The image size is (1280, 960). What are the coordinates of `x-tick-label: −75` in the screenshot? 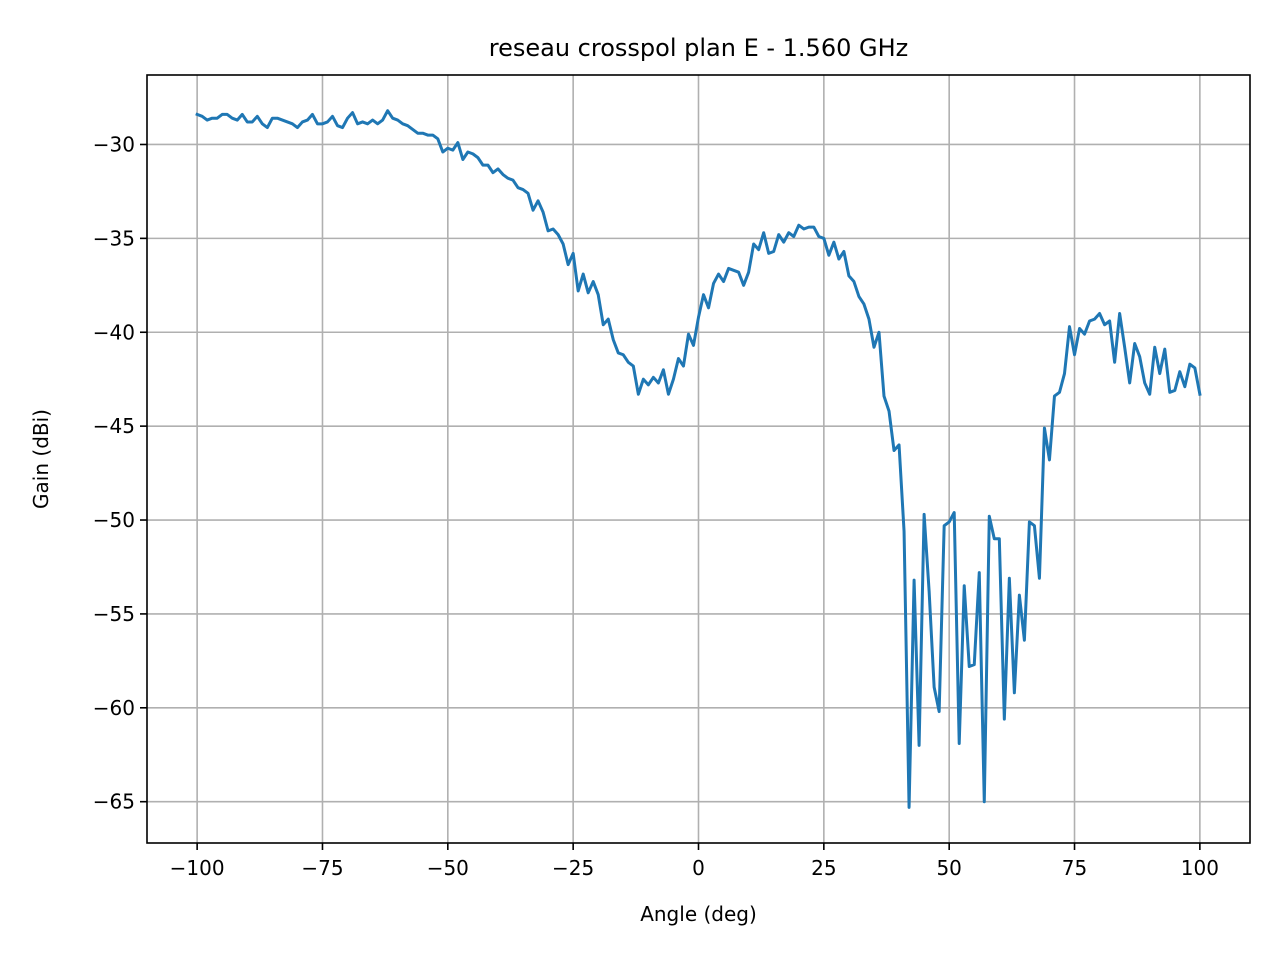 It's located at (322, 868).